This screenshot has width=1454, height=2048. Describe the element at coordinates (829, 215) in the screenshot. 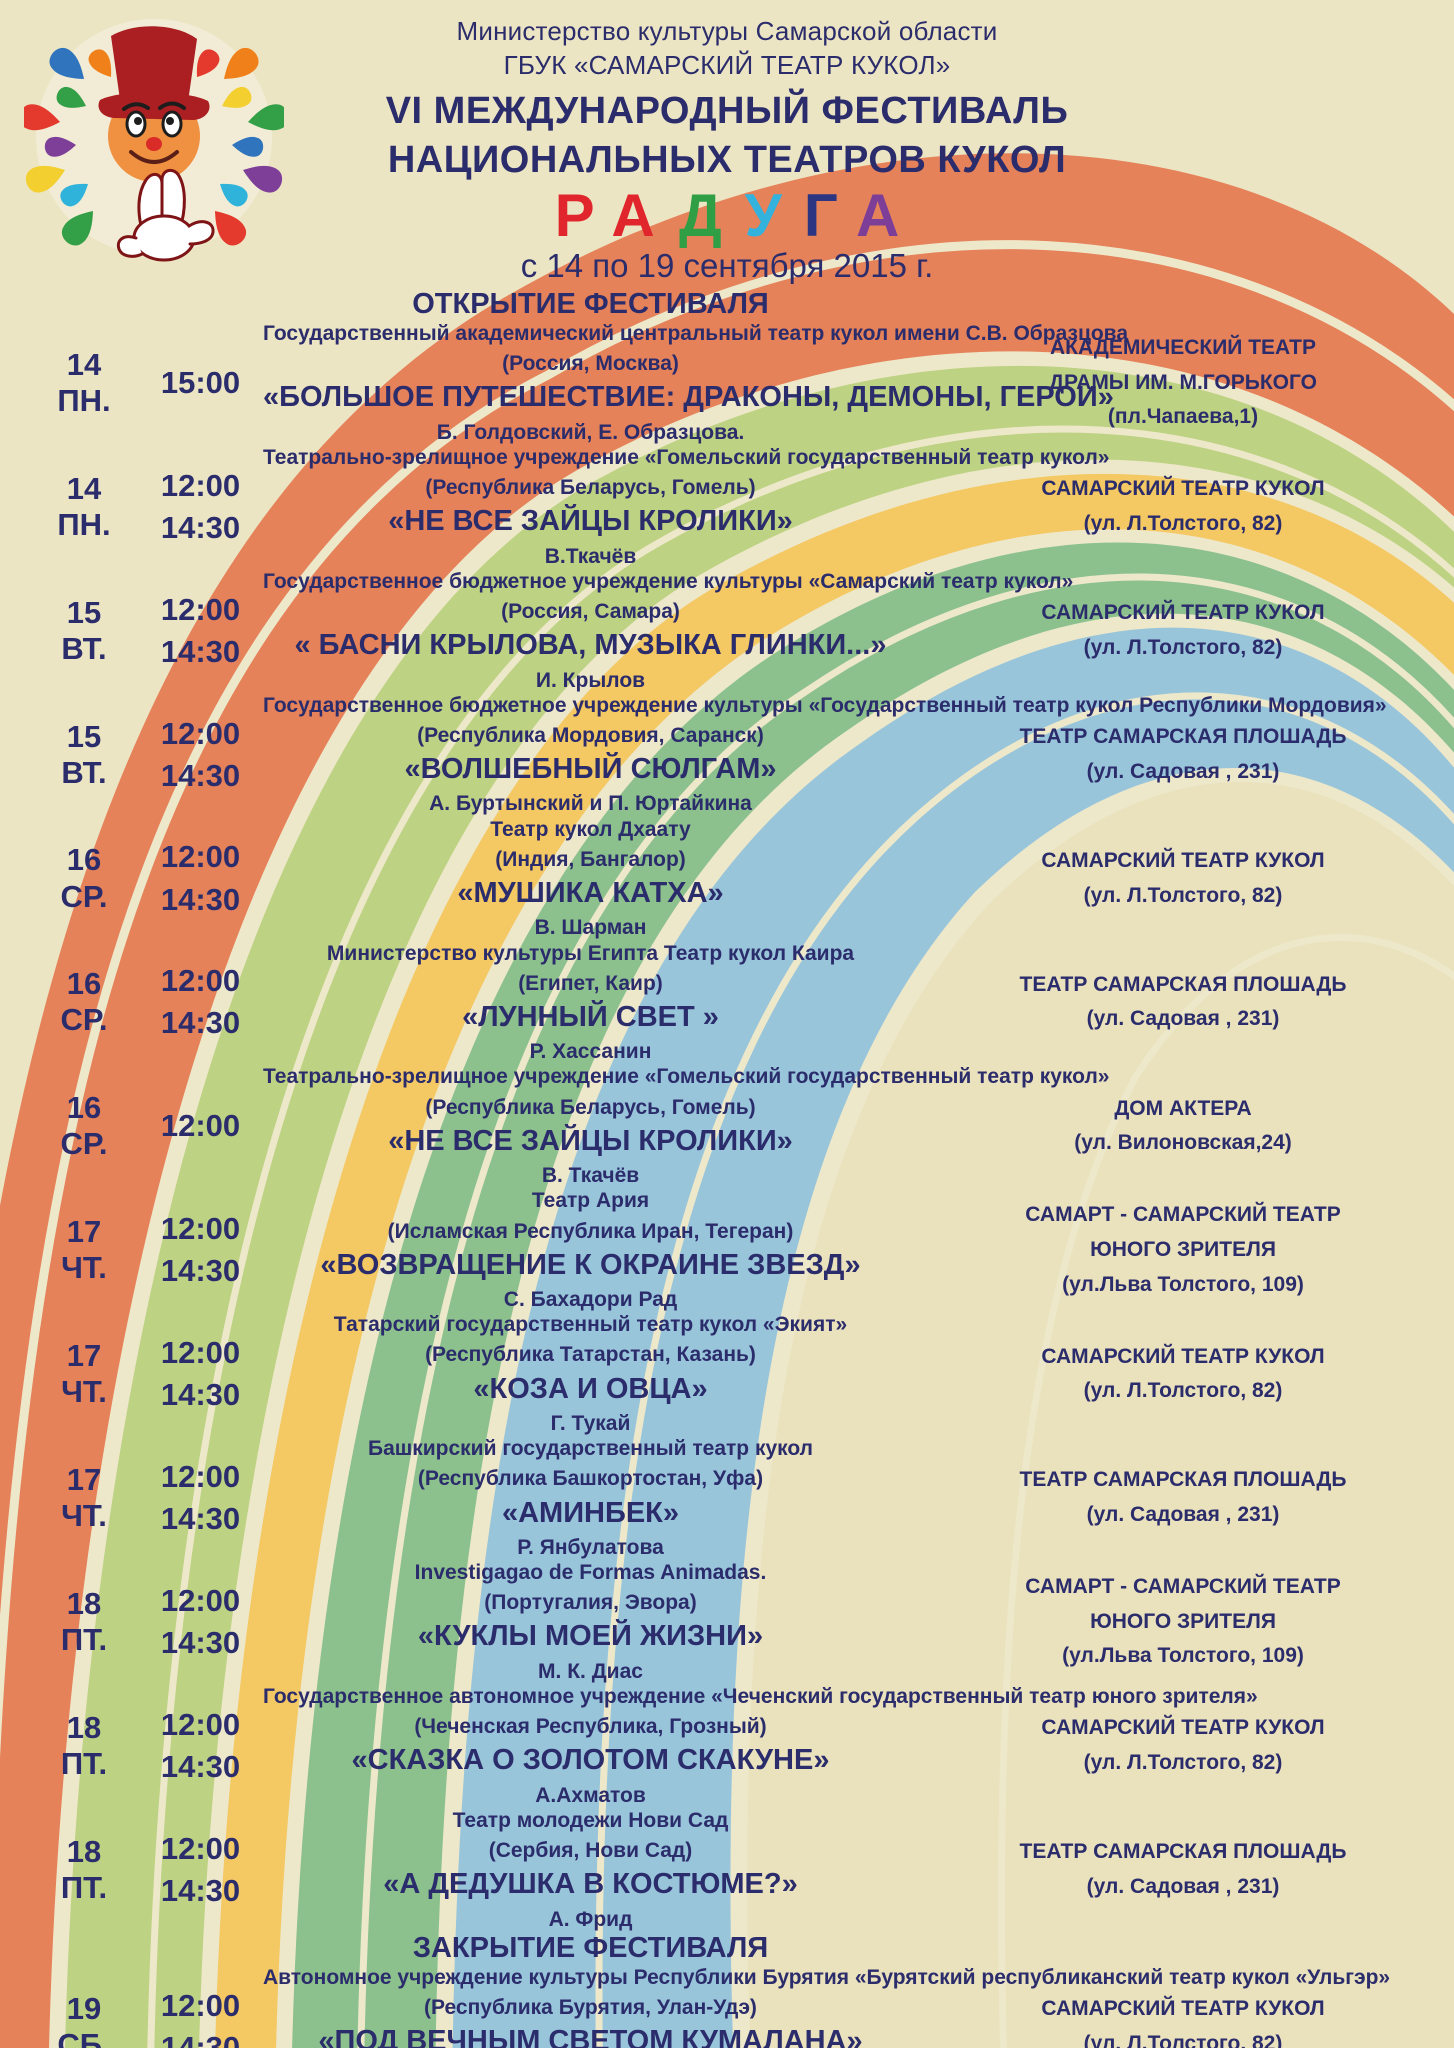

I see `festival-name-letter: Г` at that location.